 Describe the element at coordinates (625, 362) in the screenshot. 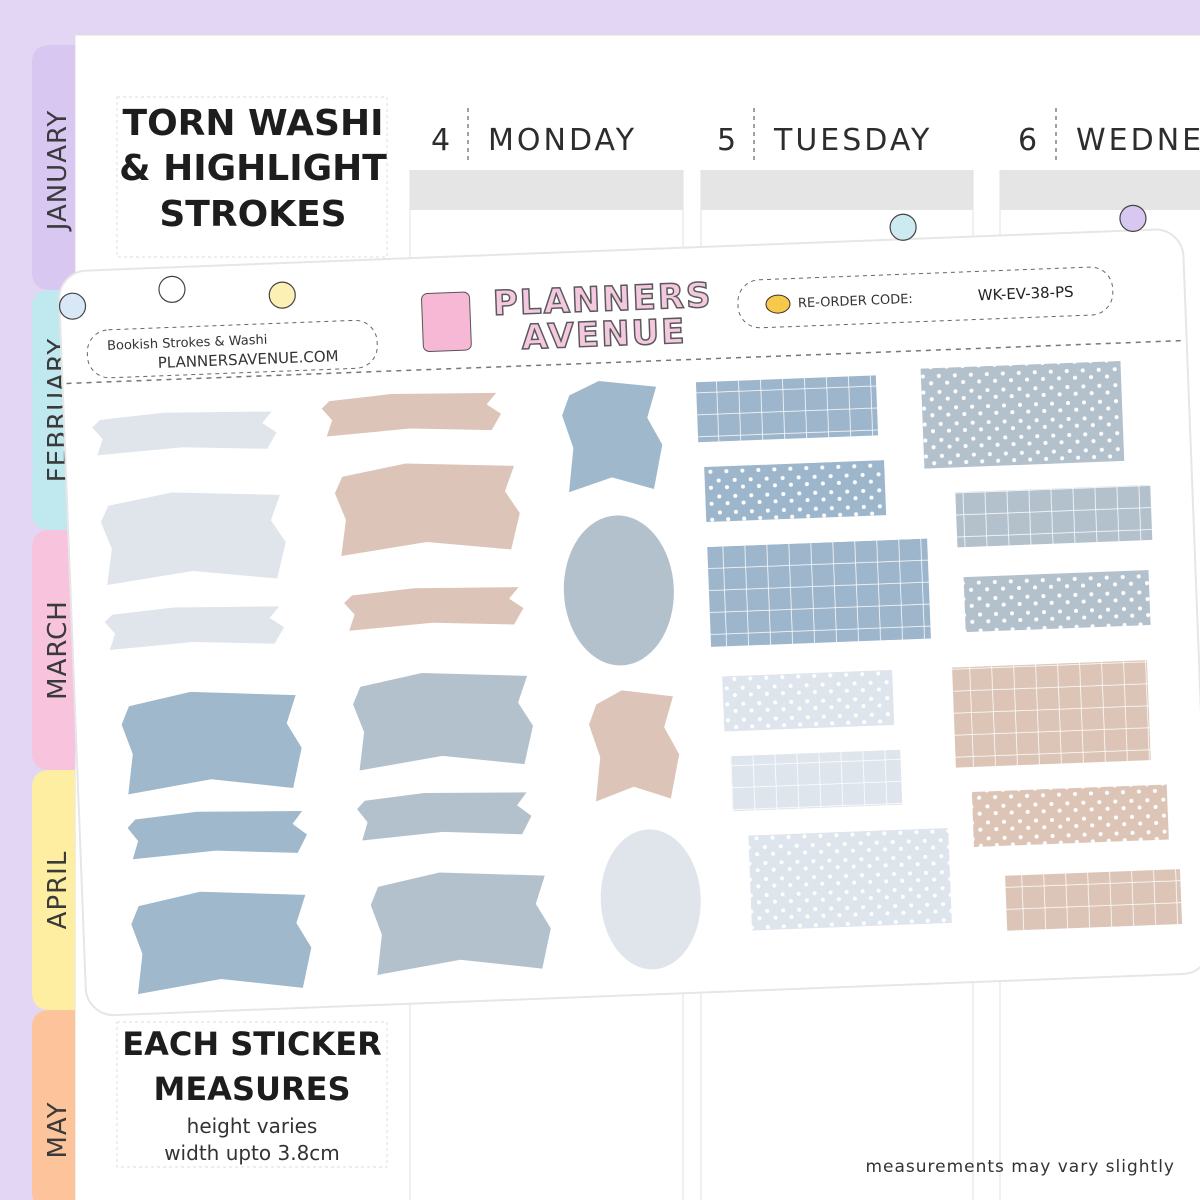

I see `cut-line` at that location.